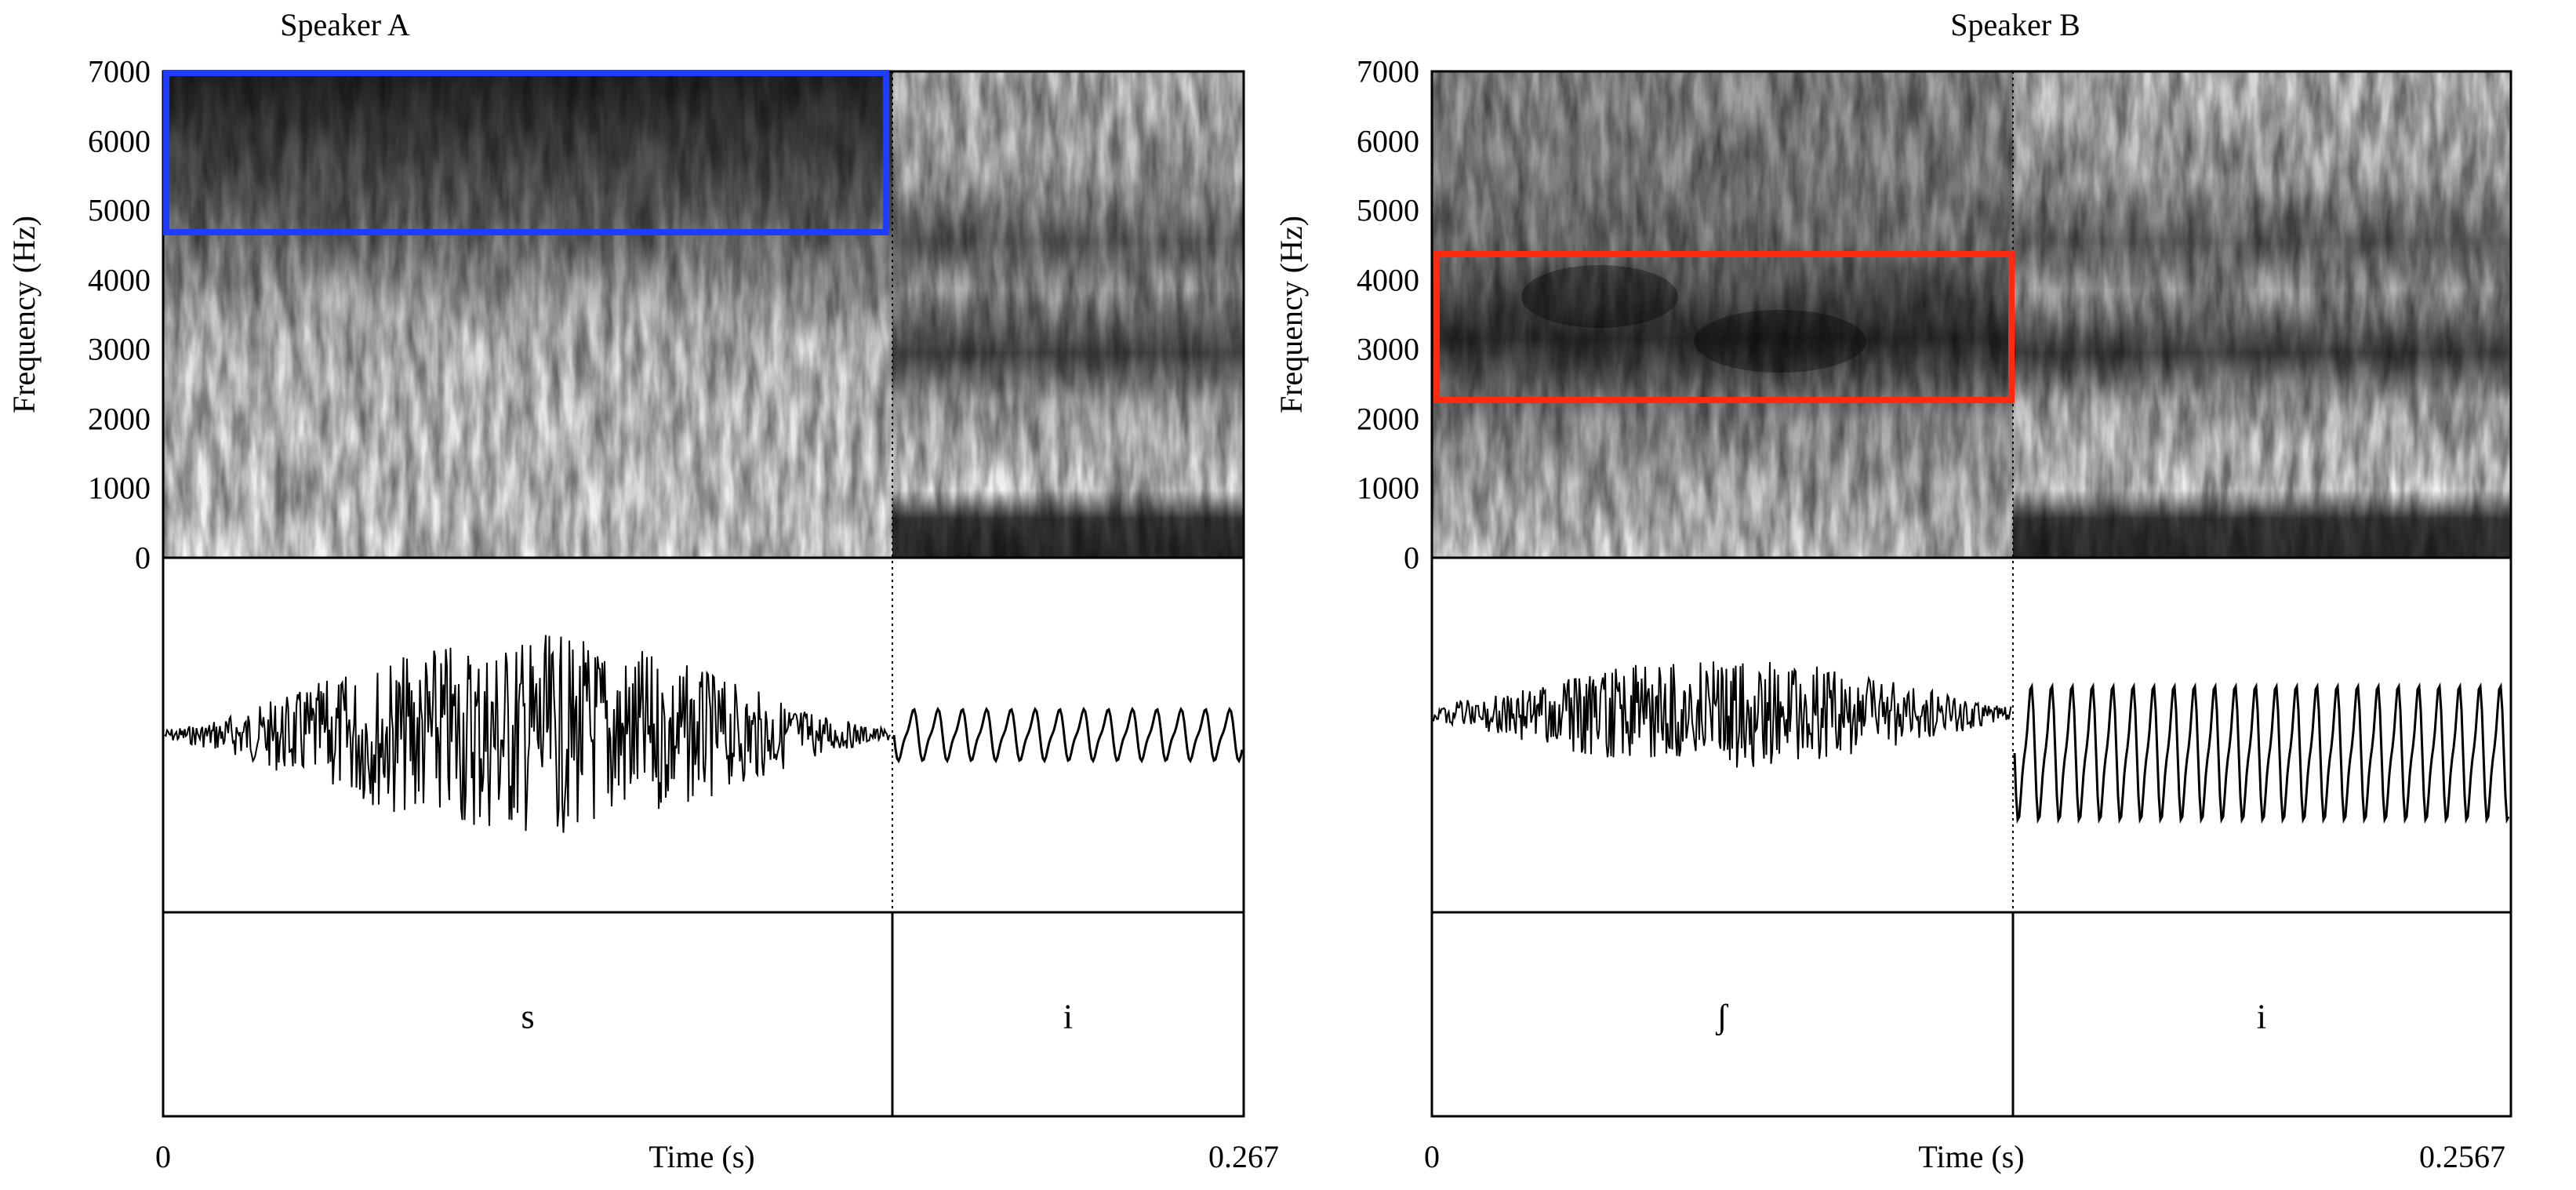 This screenshot has width=2576, height=1190. I want to click on time-end-label: 0.267, so click(1243, 1156).